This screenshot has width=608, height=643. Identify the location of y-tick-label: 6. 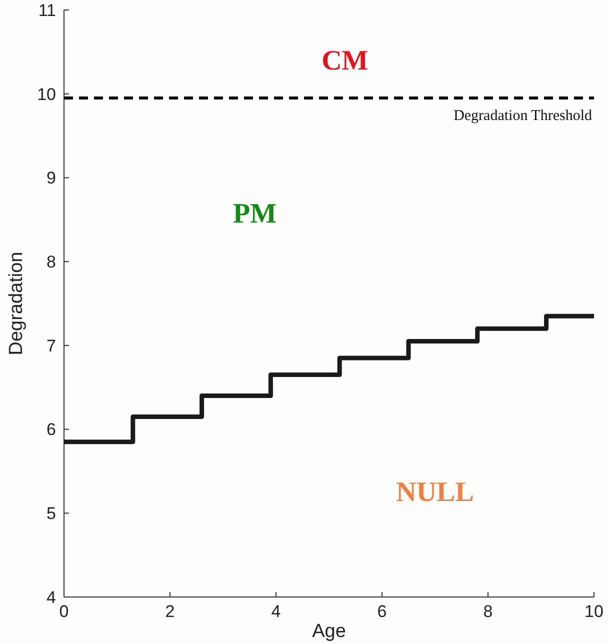
(51, 430).